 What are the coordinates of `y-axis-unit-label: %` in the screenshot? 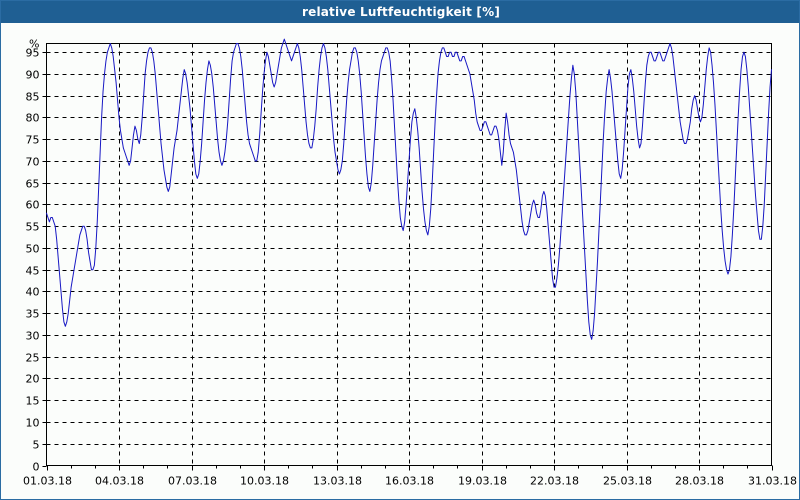 It's located at (34, 44).